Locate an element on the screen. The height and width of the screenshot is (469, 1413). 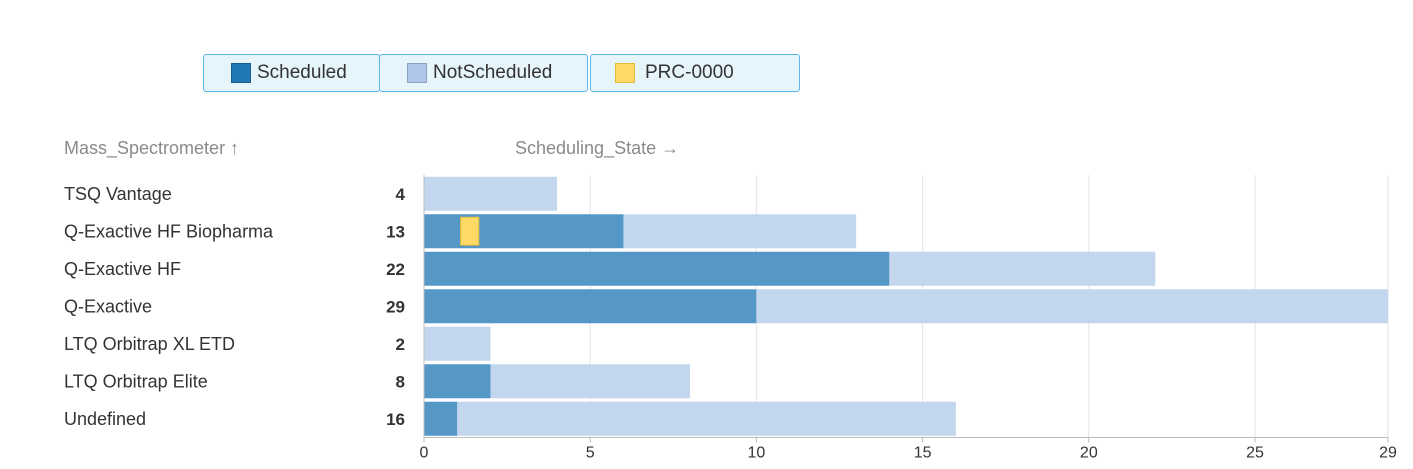
total-label-3: 29 is located at coordinates (395, 306).